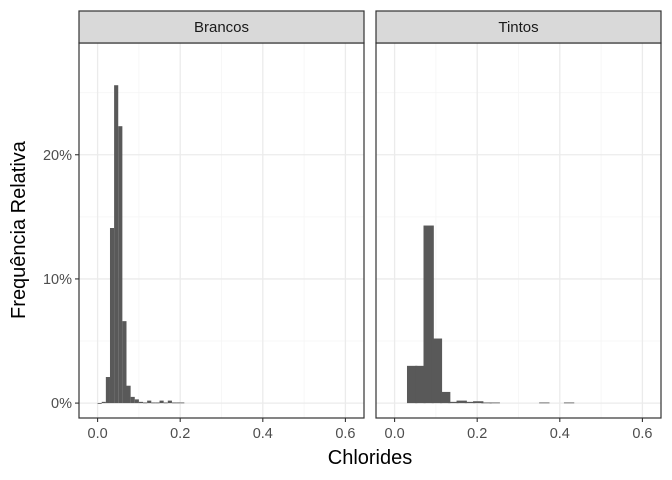  I want to click on y-tick-label: 10%, so click(57, 280).